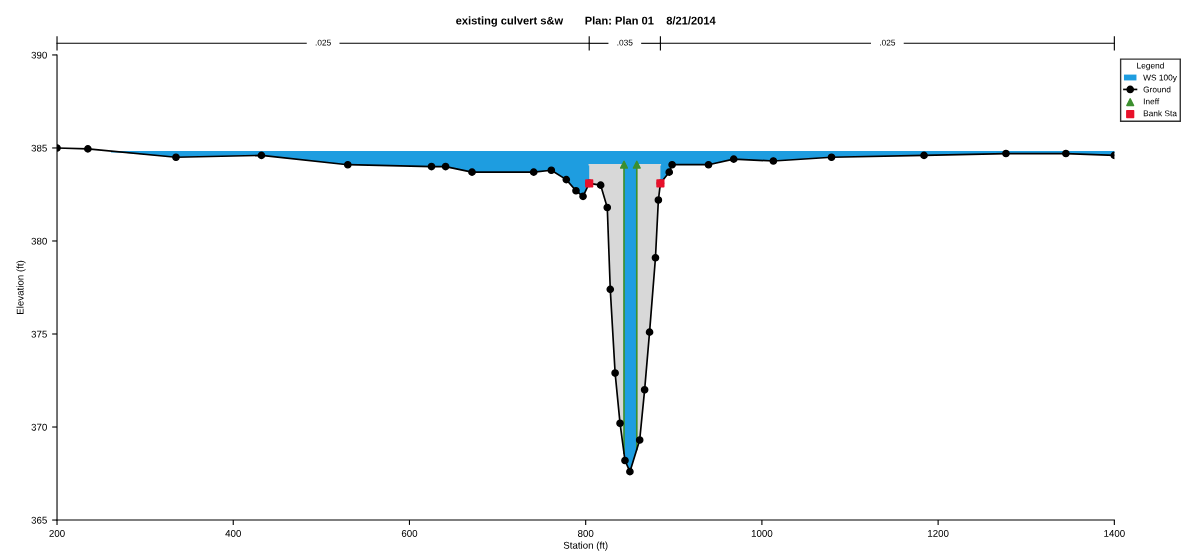  What do you see at coordinates (1114, 533) in the screenshot?
I see `x-tick-label: 1400` at bounding box center [1114, 533].